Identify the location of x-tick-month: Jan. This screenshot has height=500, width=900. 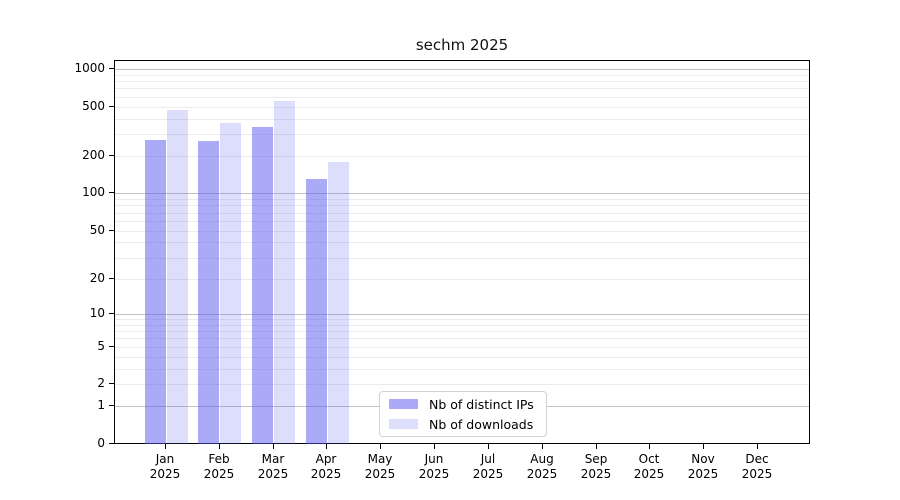
(165, 459).